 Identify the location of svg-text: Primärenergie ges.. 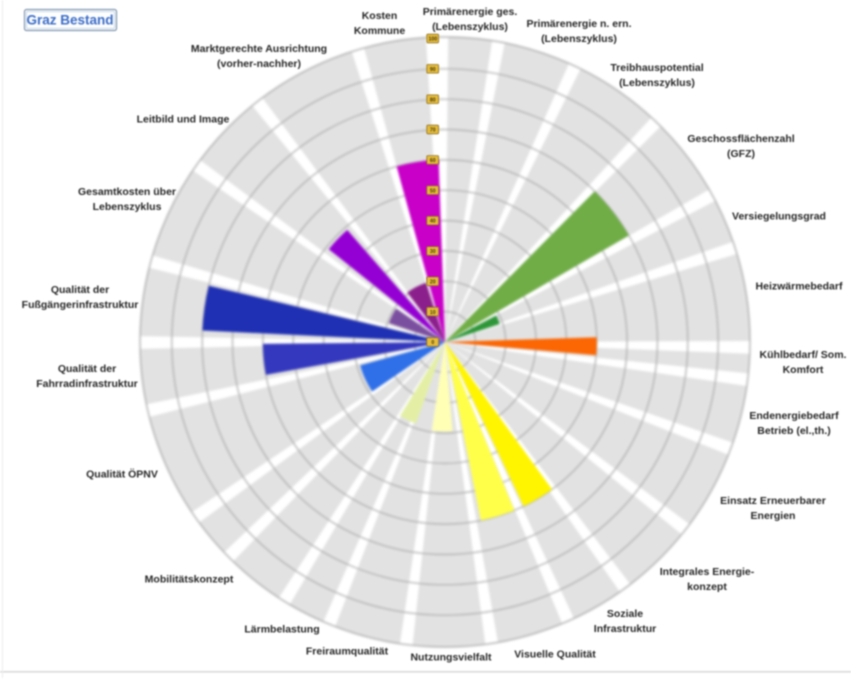
(470, 12).